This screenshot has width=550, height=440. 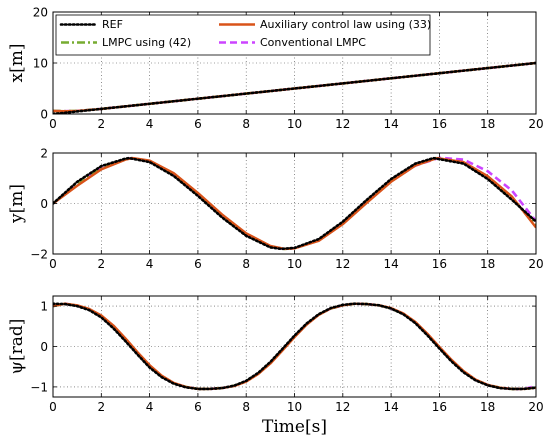 What do you see at coordinates (17, 204) in the screenshot?
I see `y-axis-label: y[m]` at bounding box center [17, 204].